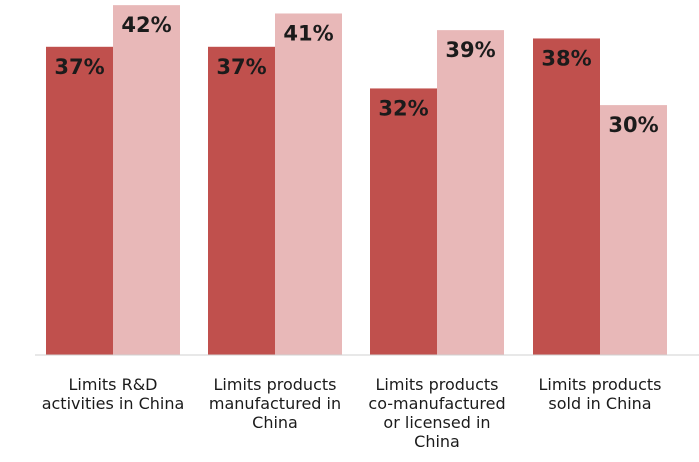 The width and height of the screenshot is (699, 462). I want to click on value-label-series-2-cat-2: 41%, so click(308, 33).